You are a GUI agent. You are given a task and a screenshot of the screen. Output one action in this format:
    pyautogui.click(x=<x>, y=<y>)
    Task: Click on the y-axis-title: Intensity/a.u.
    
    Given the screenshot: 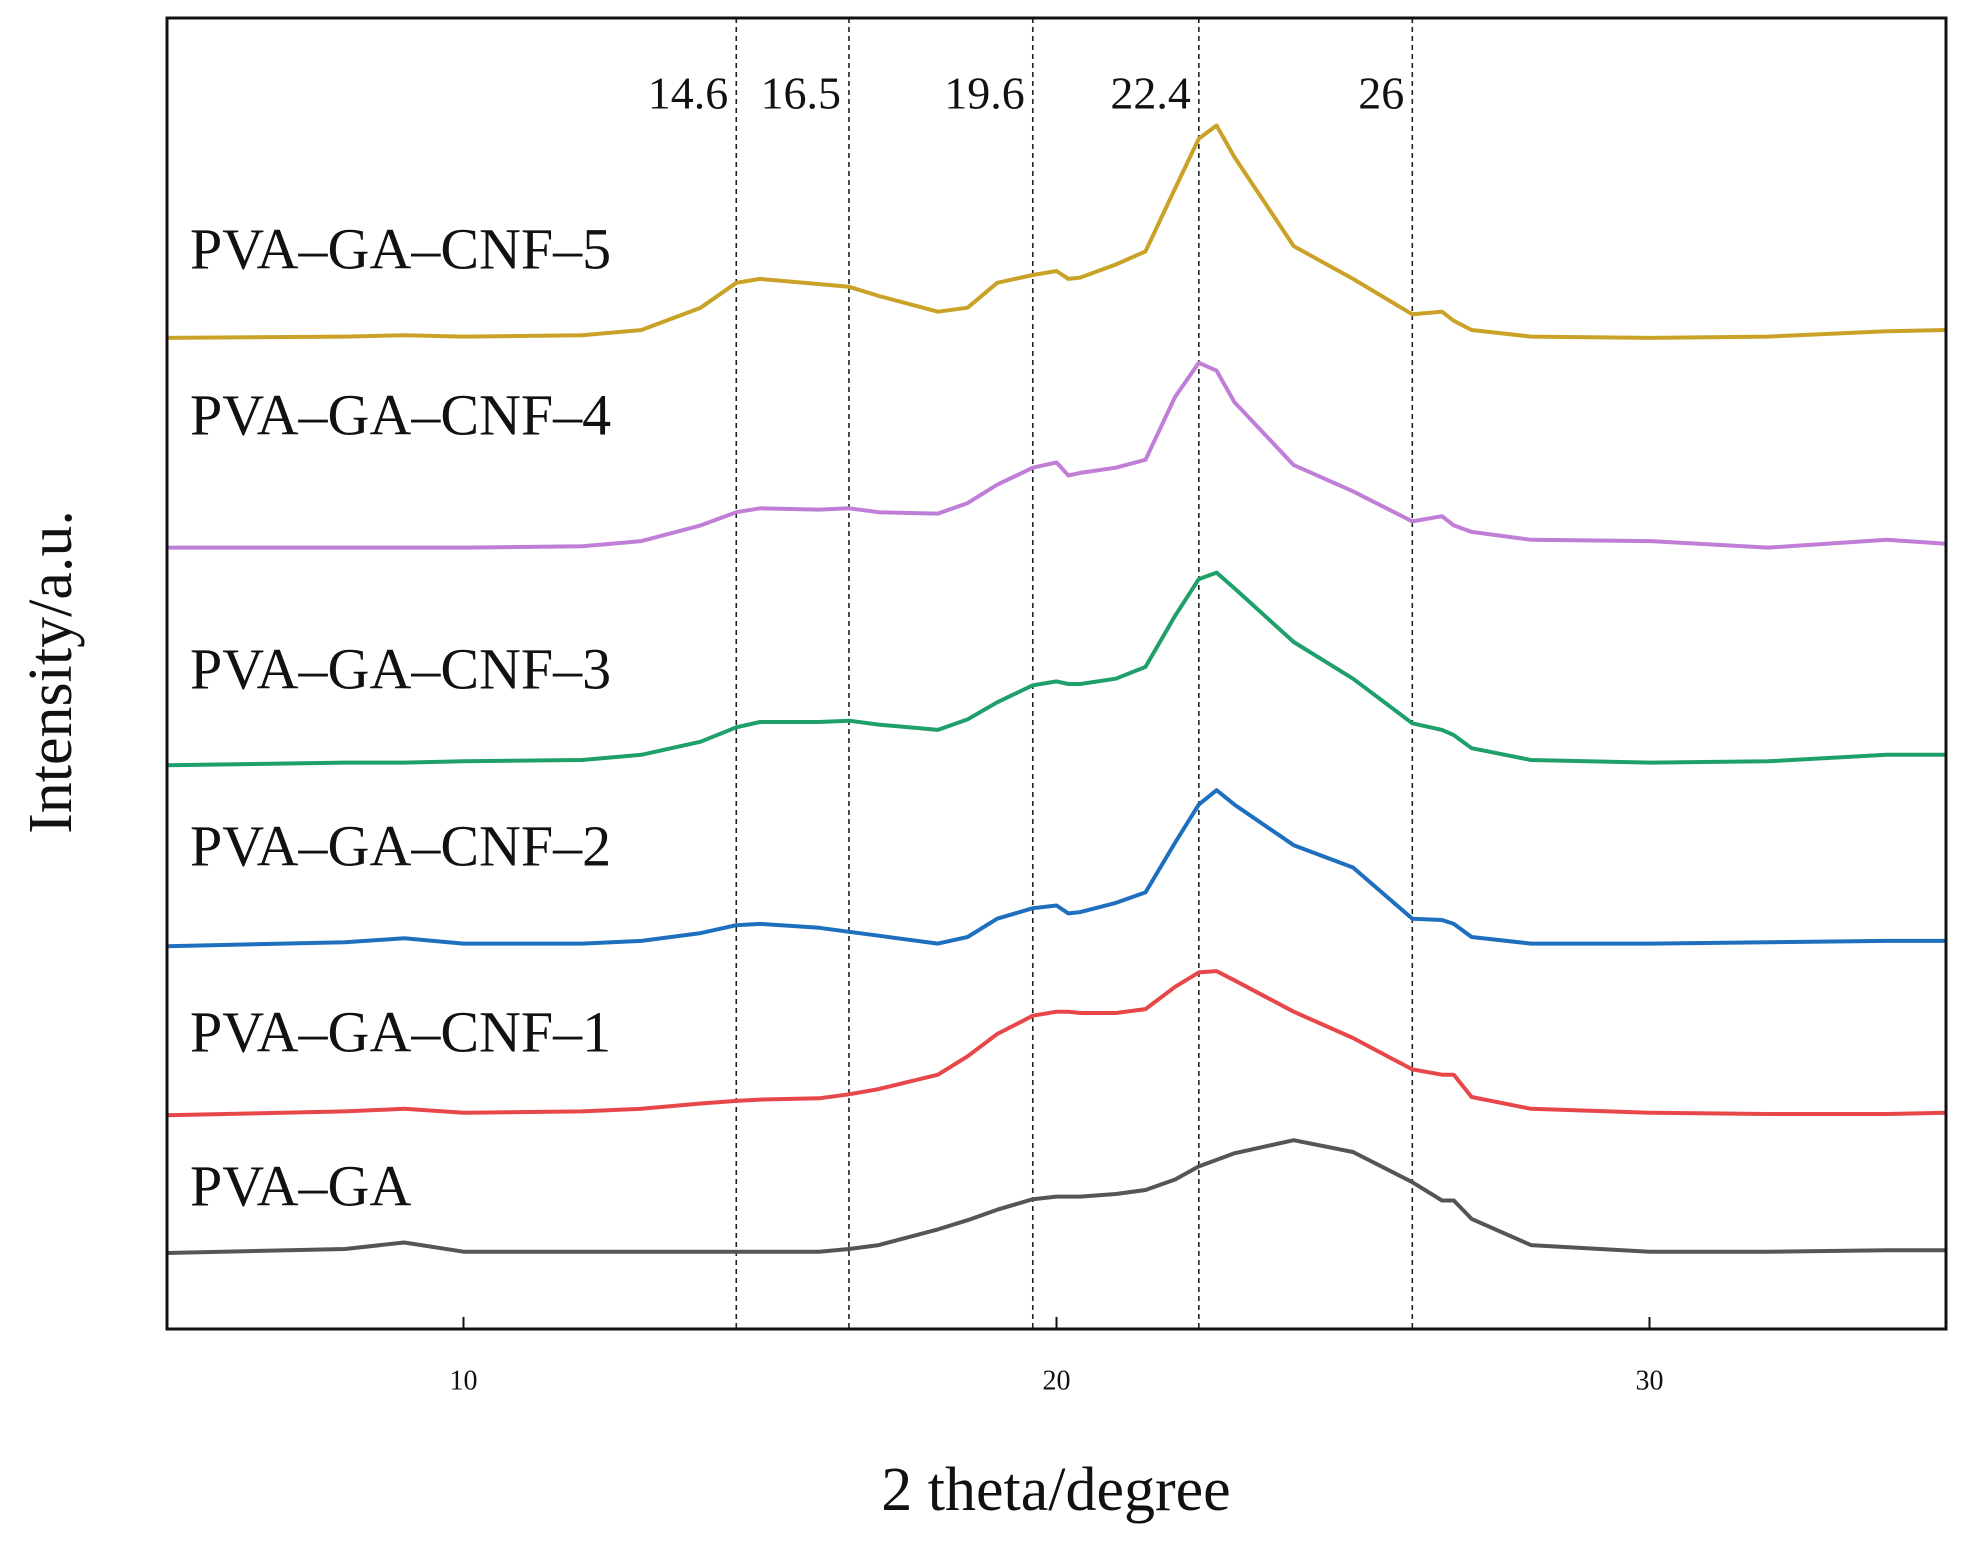 What is the action you would take?
    pyautogui.click(x=51, y=672)
    